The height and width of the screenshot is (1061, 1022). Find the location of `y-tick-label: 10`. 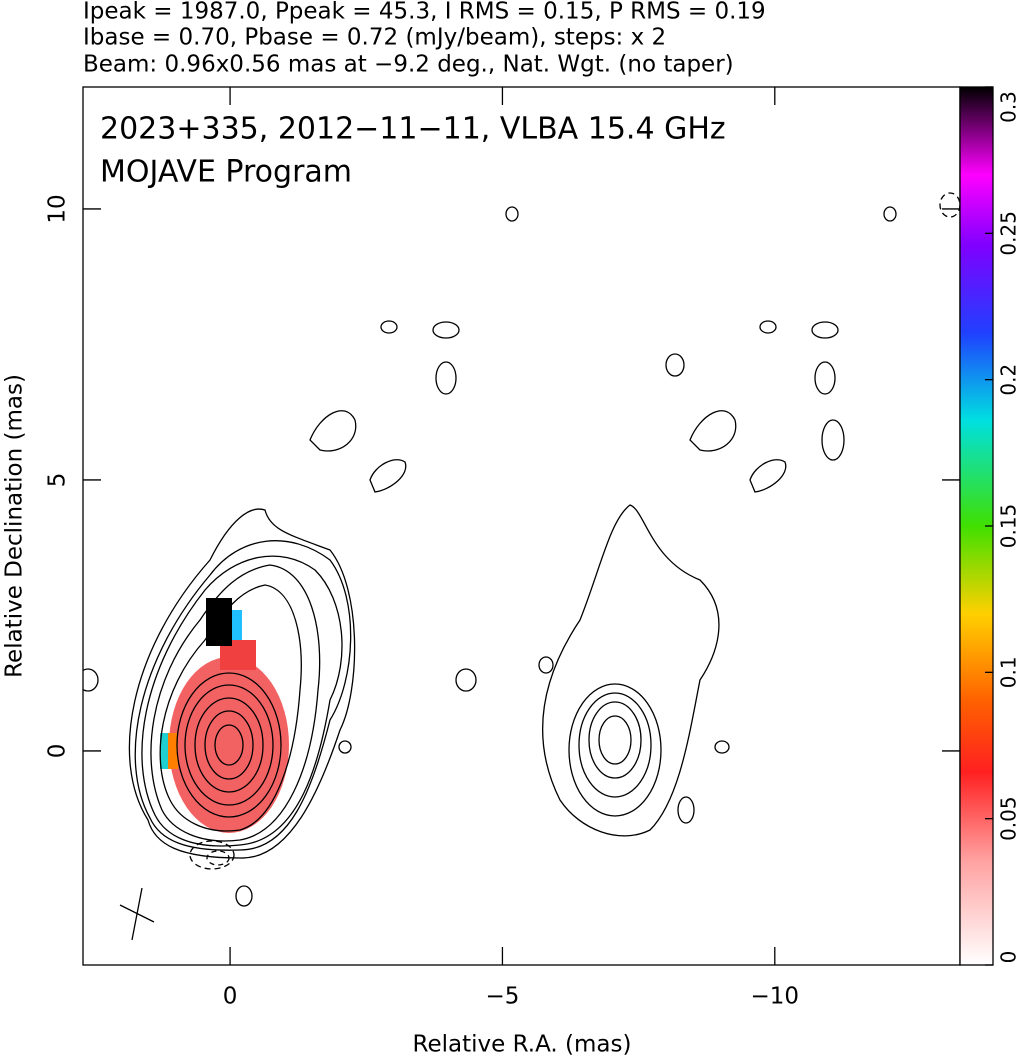

y-tick-label: 10 is located at coordinates (58, 208).